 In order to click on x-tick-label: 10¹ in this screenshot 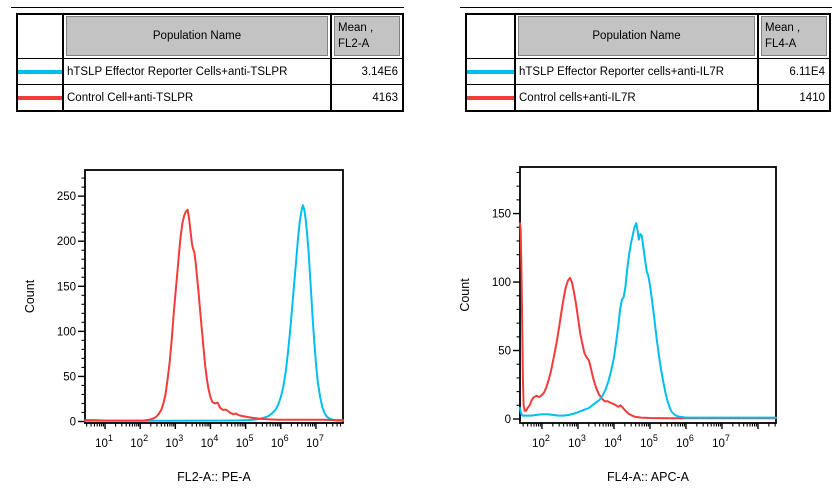, I will do `click(104, 441)`.